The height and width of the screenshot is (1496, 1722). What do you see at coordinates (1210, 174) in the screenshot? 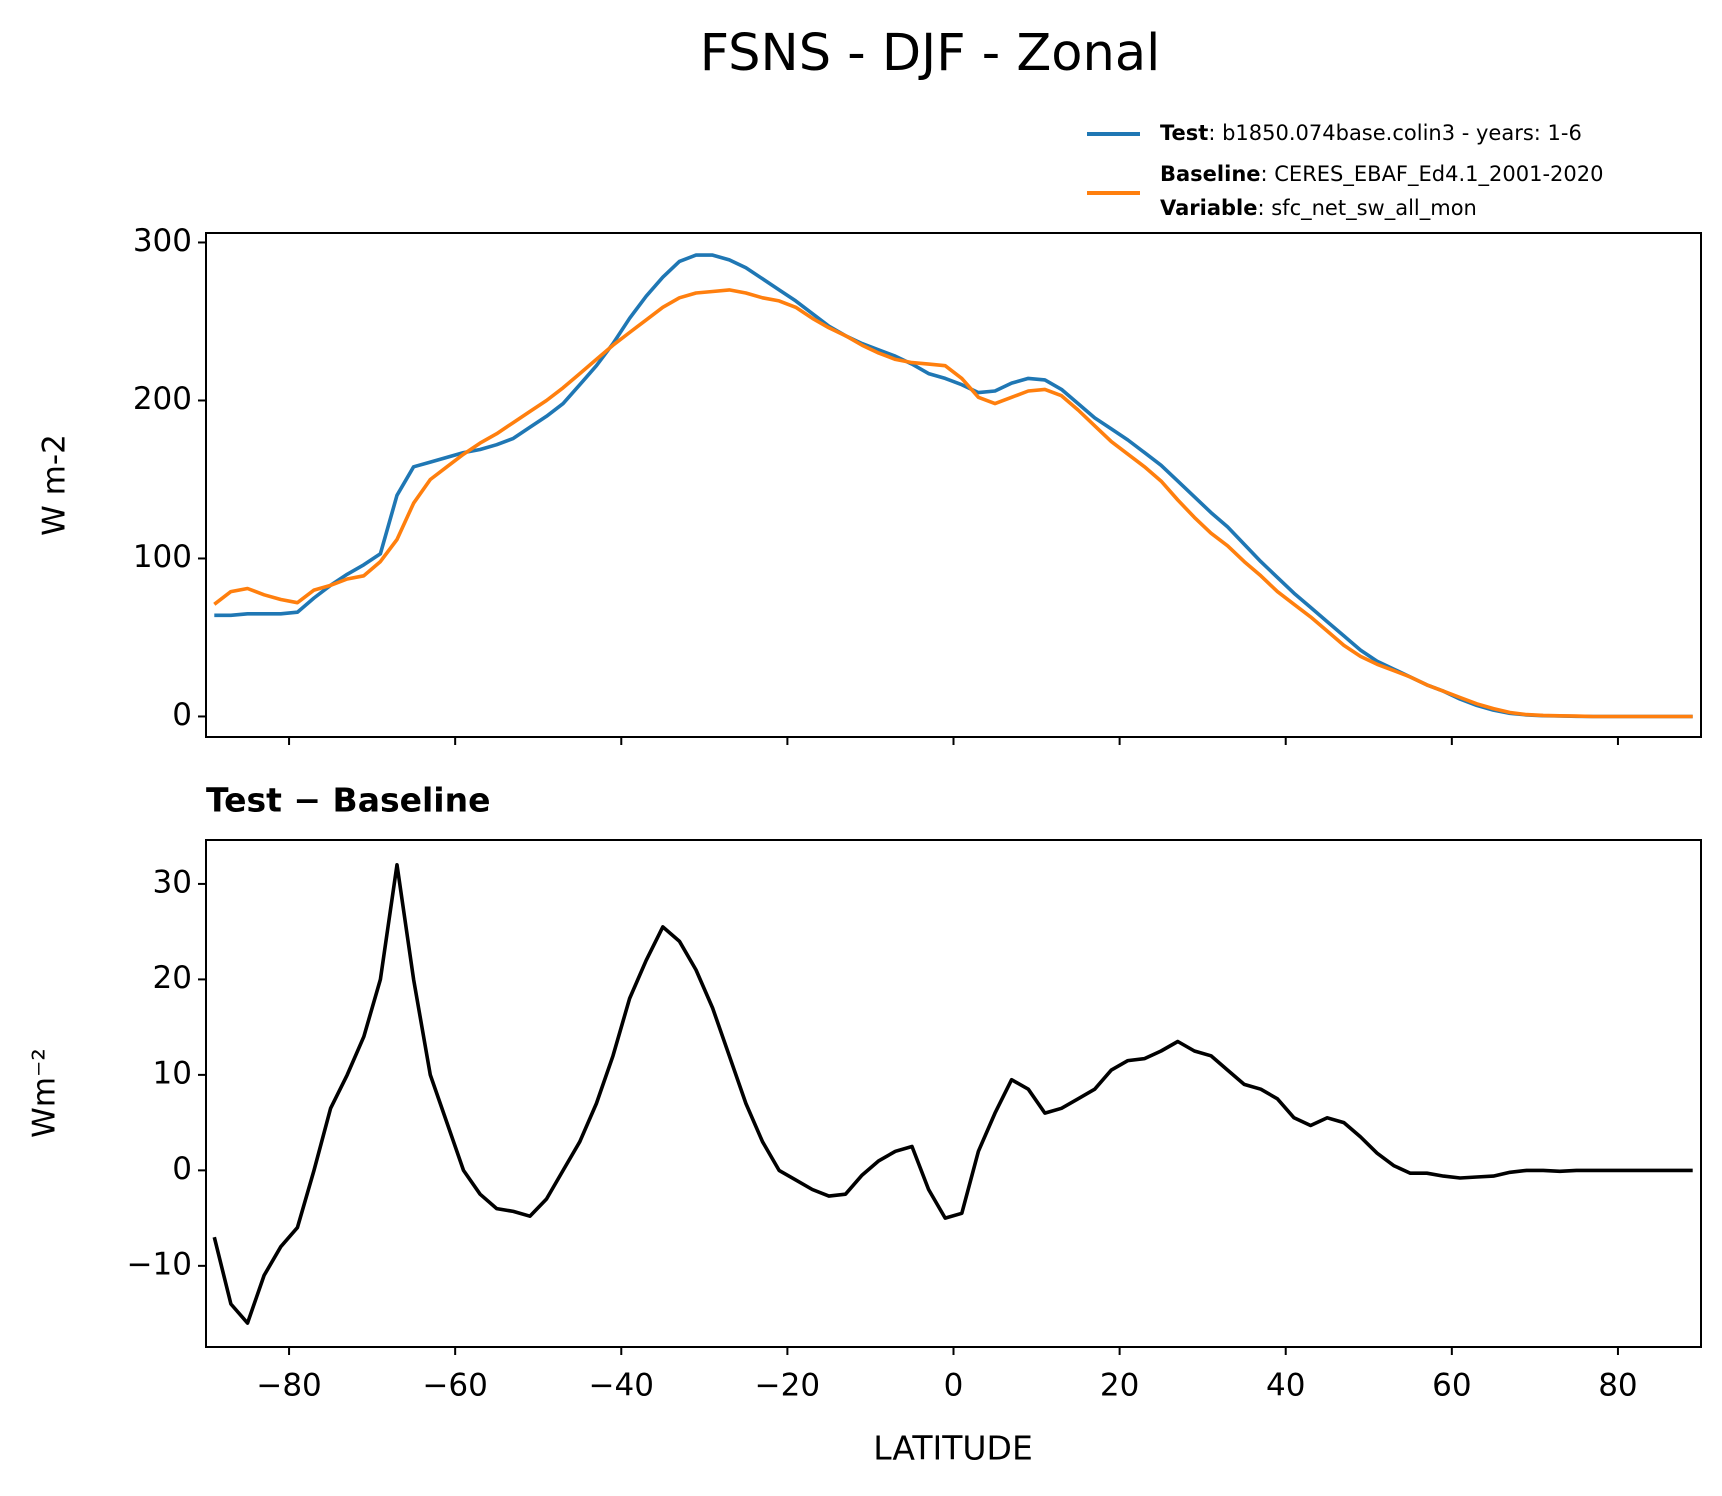
I see `legend-name: Baseline` at bounding box center [1210, 174].